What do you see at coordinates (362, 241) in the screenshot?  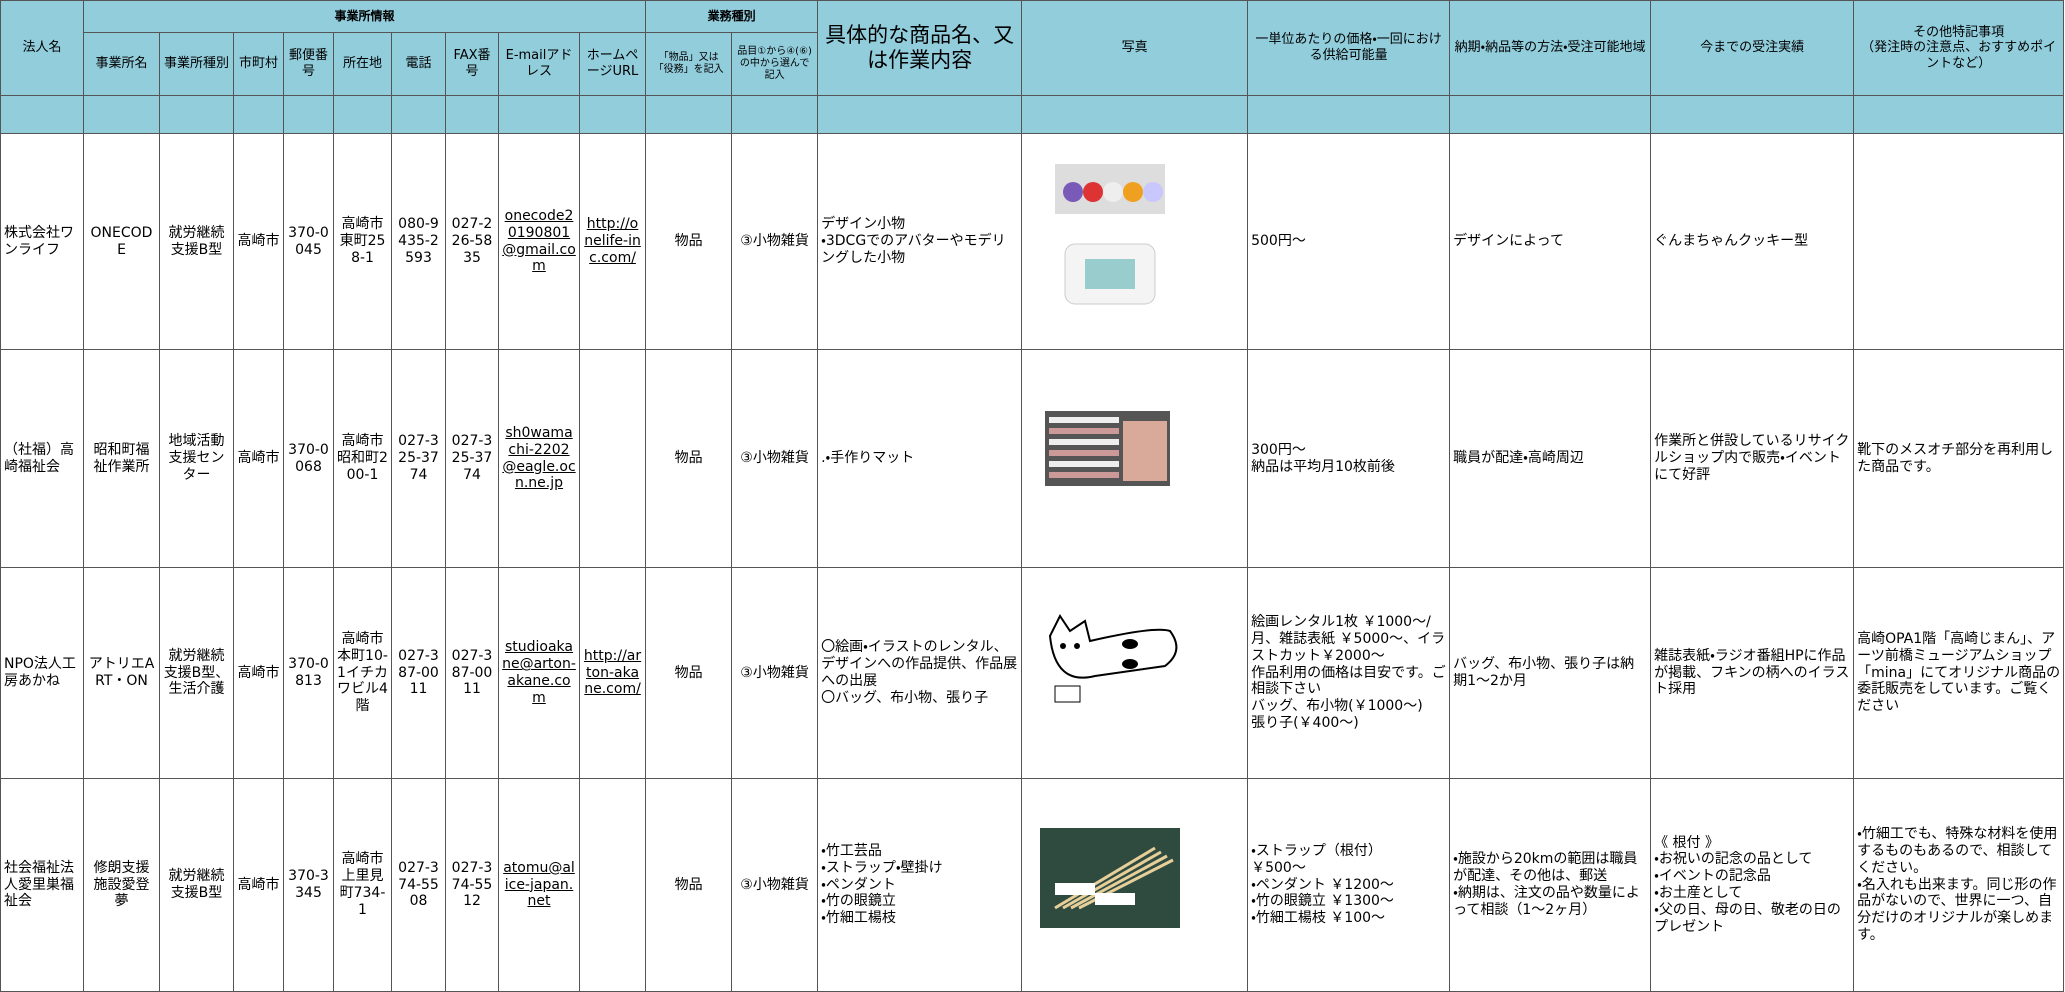 I see `cell: 高崎市東町258-1` at bounding box center [362, 241].